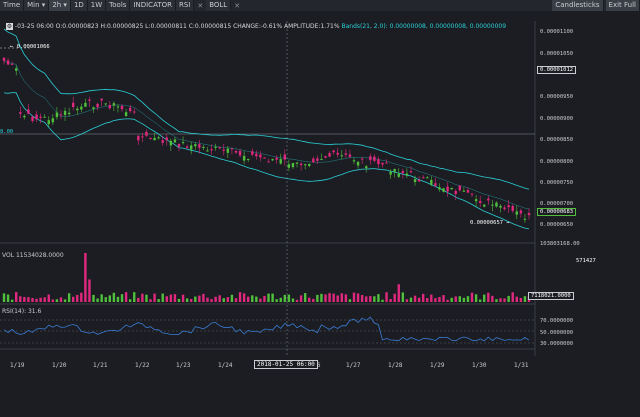  I want to click on toolbar-right: Candlesticks Exit Full, so click(595, 5).